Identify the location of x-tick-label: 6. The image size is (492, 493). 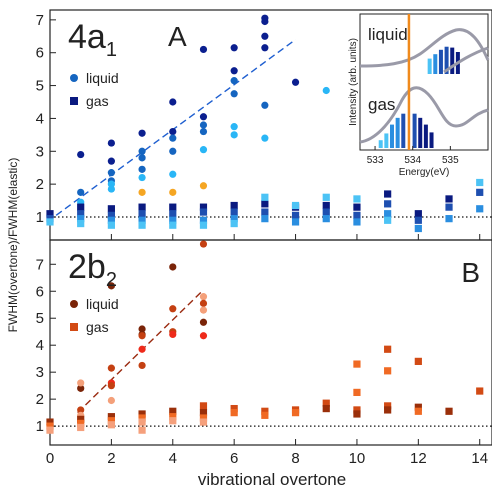
(234, 458).